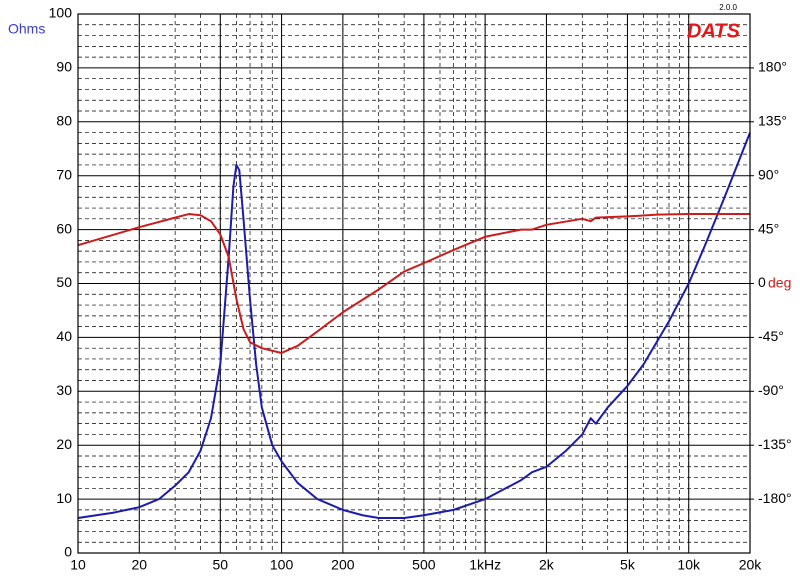 This screenshot has height=583, width=800. What do you see at coordinates (139, 565) in the screenshot?
I see `x-tick-label: 20` at bounding box center [139, 565].